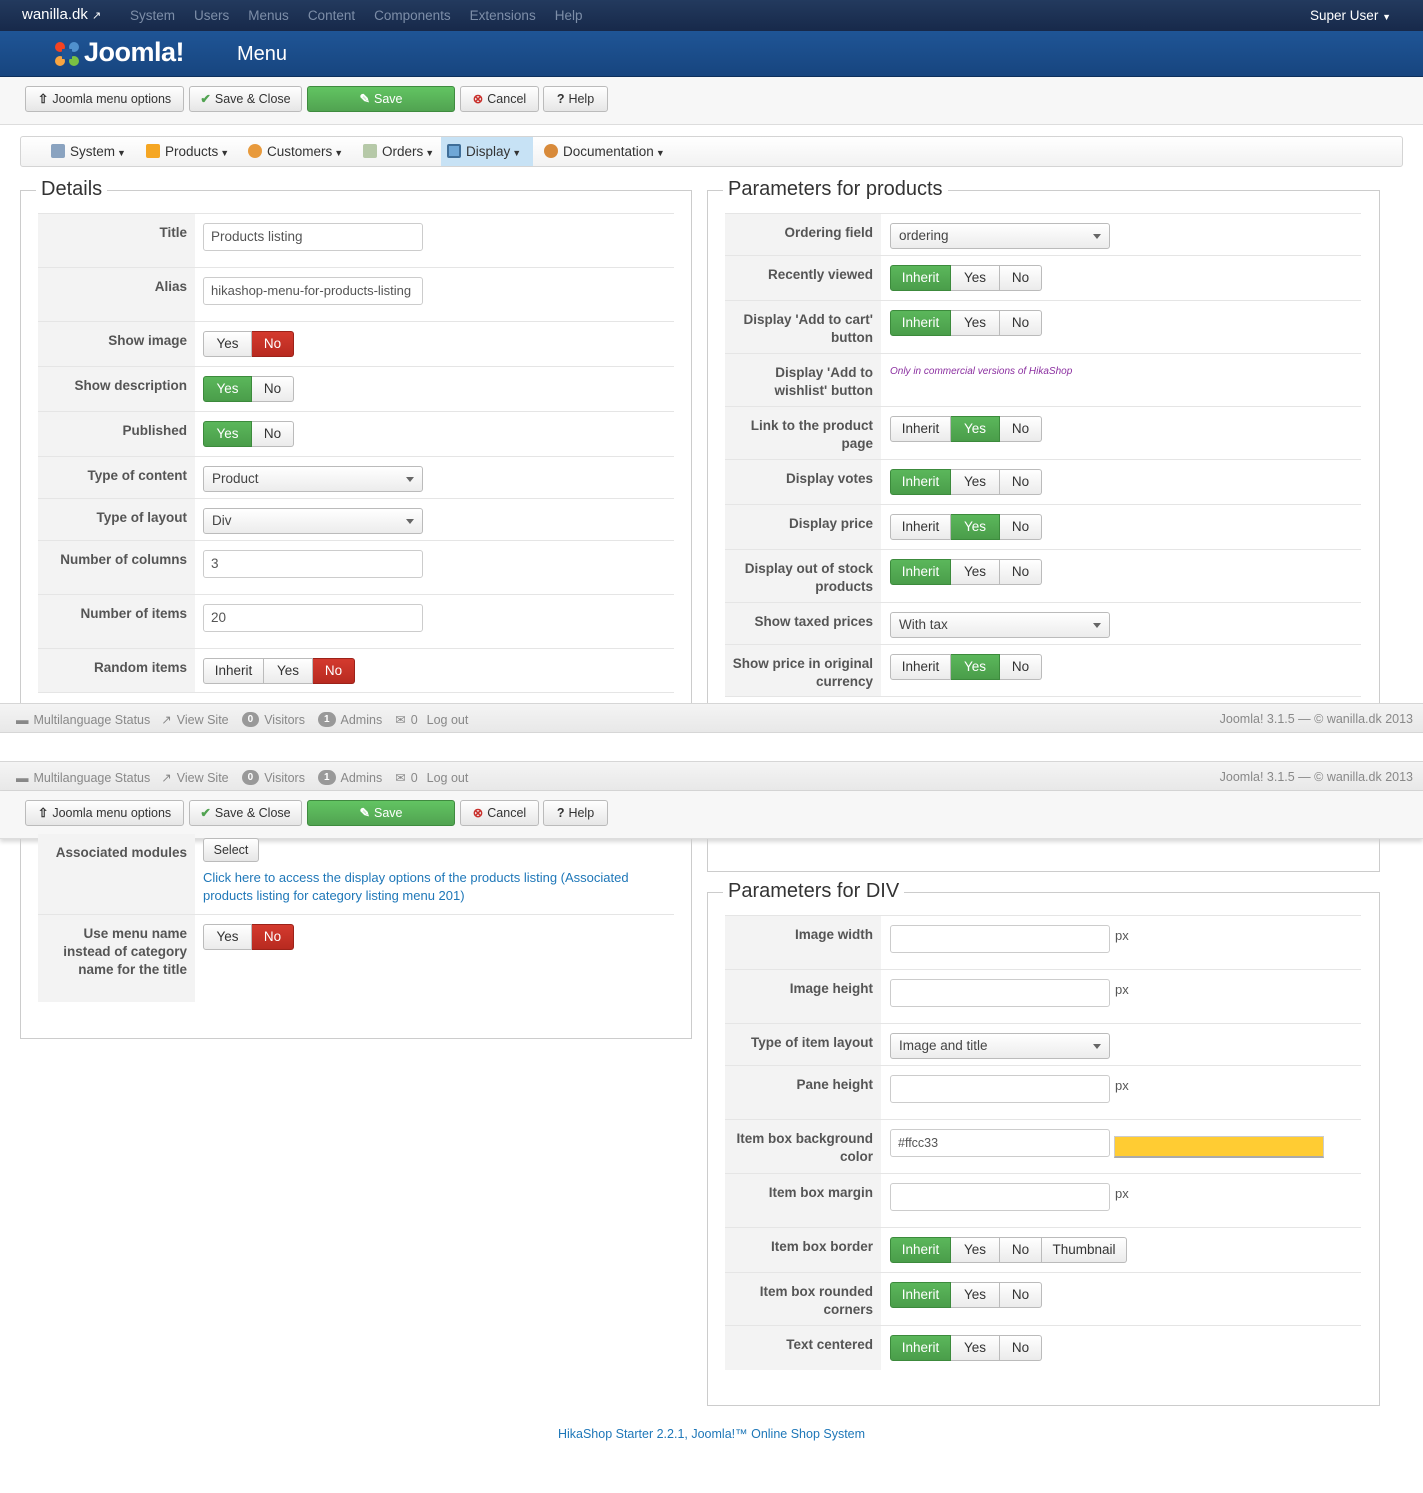  I want to click on menu-menus: Menus, so click(268, 15).